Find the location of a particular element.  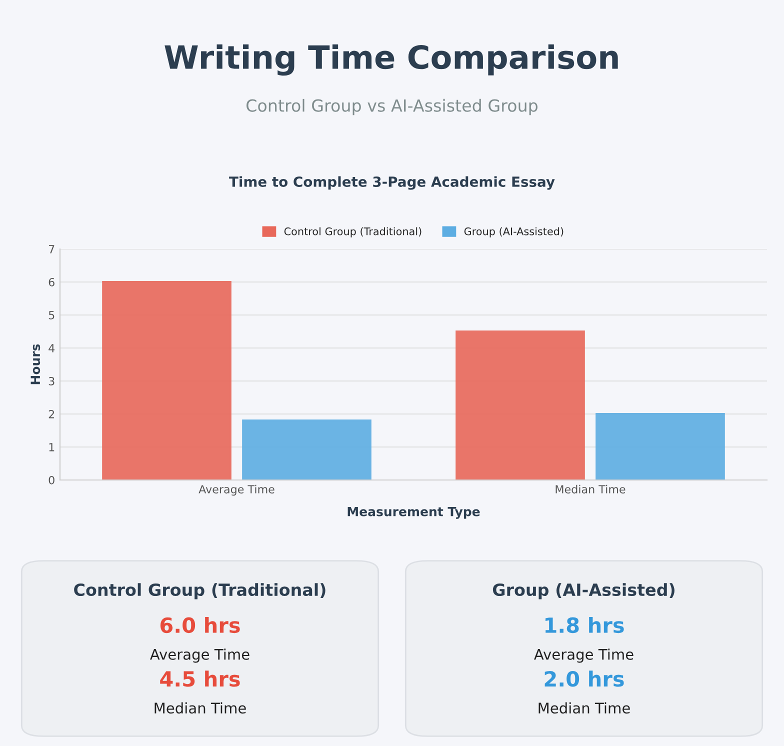

chart-title: Writing Time Comparison is located at coordinates (391, 60).